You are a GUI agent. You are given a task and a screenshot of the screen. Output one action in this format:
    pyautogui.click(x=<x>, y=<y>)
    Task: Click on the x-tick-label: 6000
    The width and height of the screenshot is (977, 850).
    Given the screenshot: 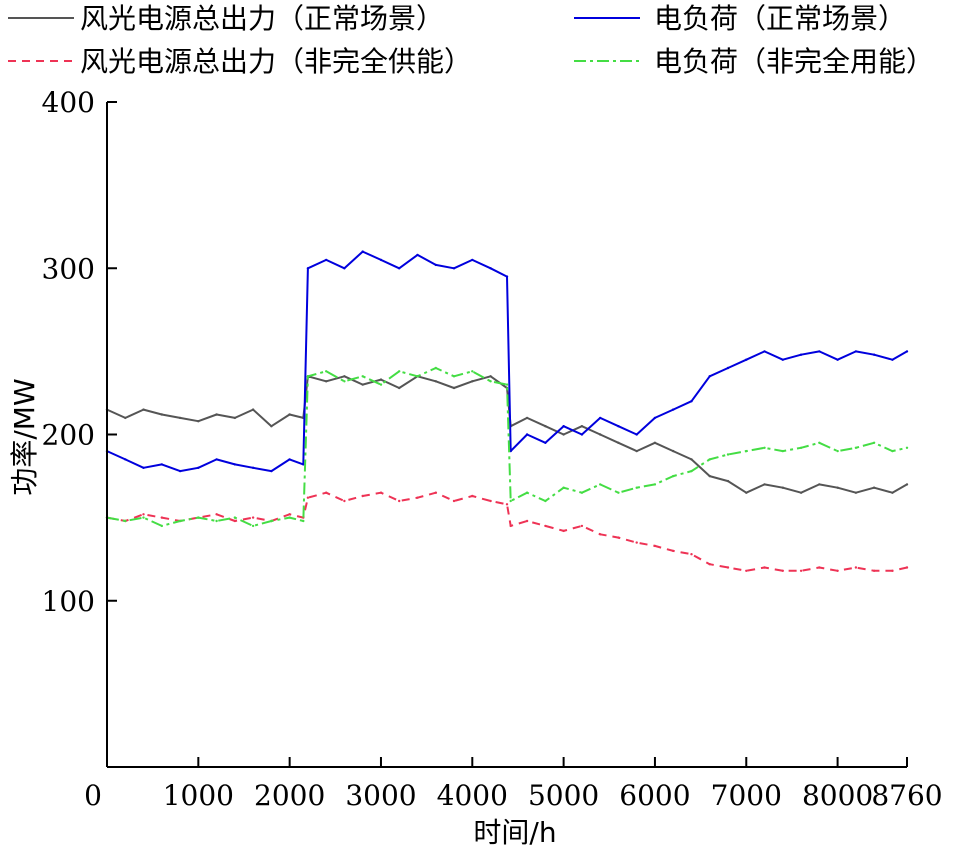 What is the action you would take?
    pyautogui.click(x=654, y=795)
    